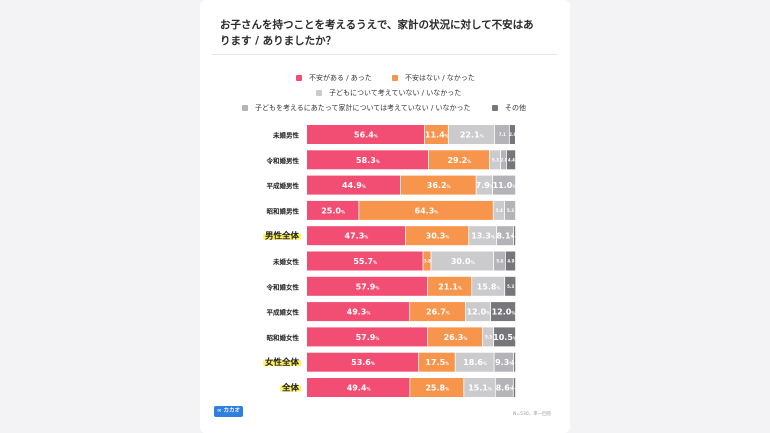  What do you see at coordinates (283, 210) in the screenshot?
I see `category-label: 昭和婚男性` at bounding box center [283, 210].